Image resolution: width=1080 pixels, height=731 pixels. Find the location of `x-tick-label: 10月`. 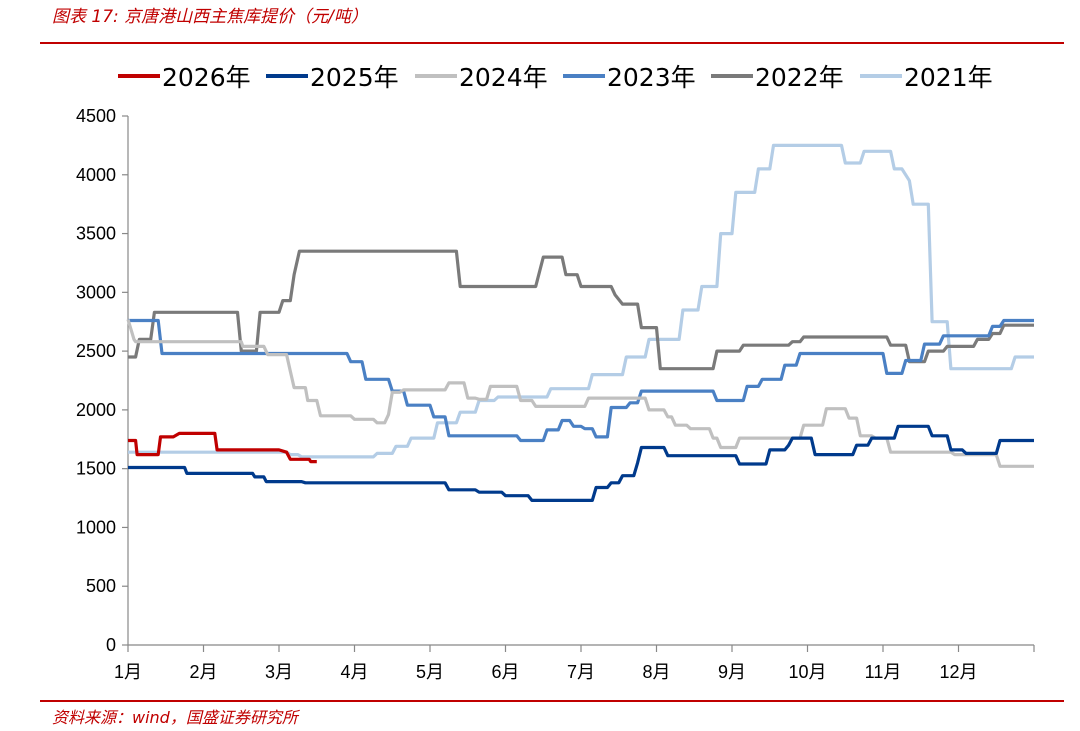

x-tick-label: 10月 is located at coordinates (807, 672).